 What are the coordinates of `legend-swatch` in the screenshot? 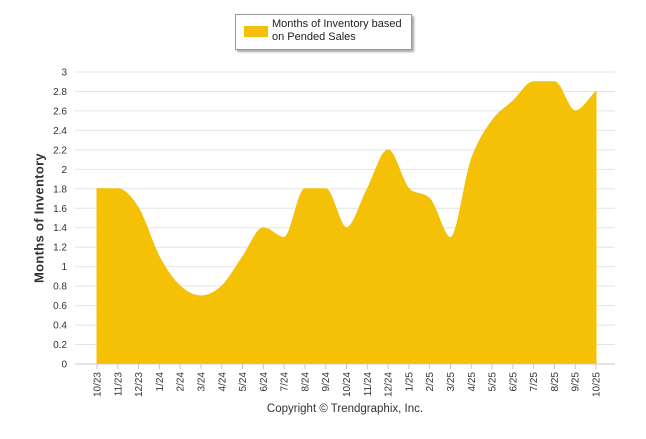 It's located at (256, 31).